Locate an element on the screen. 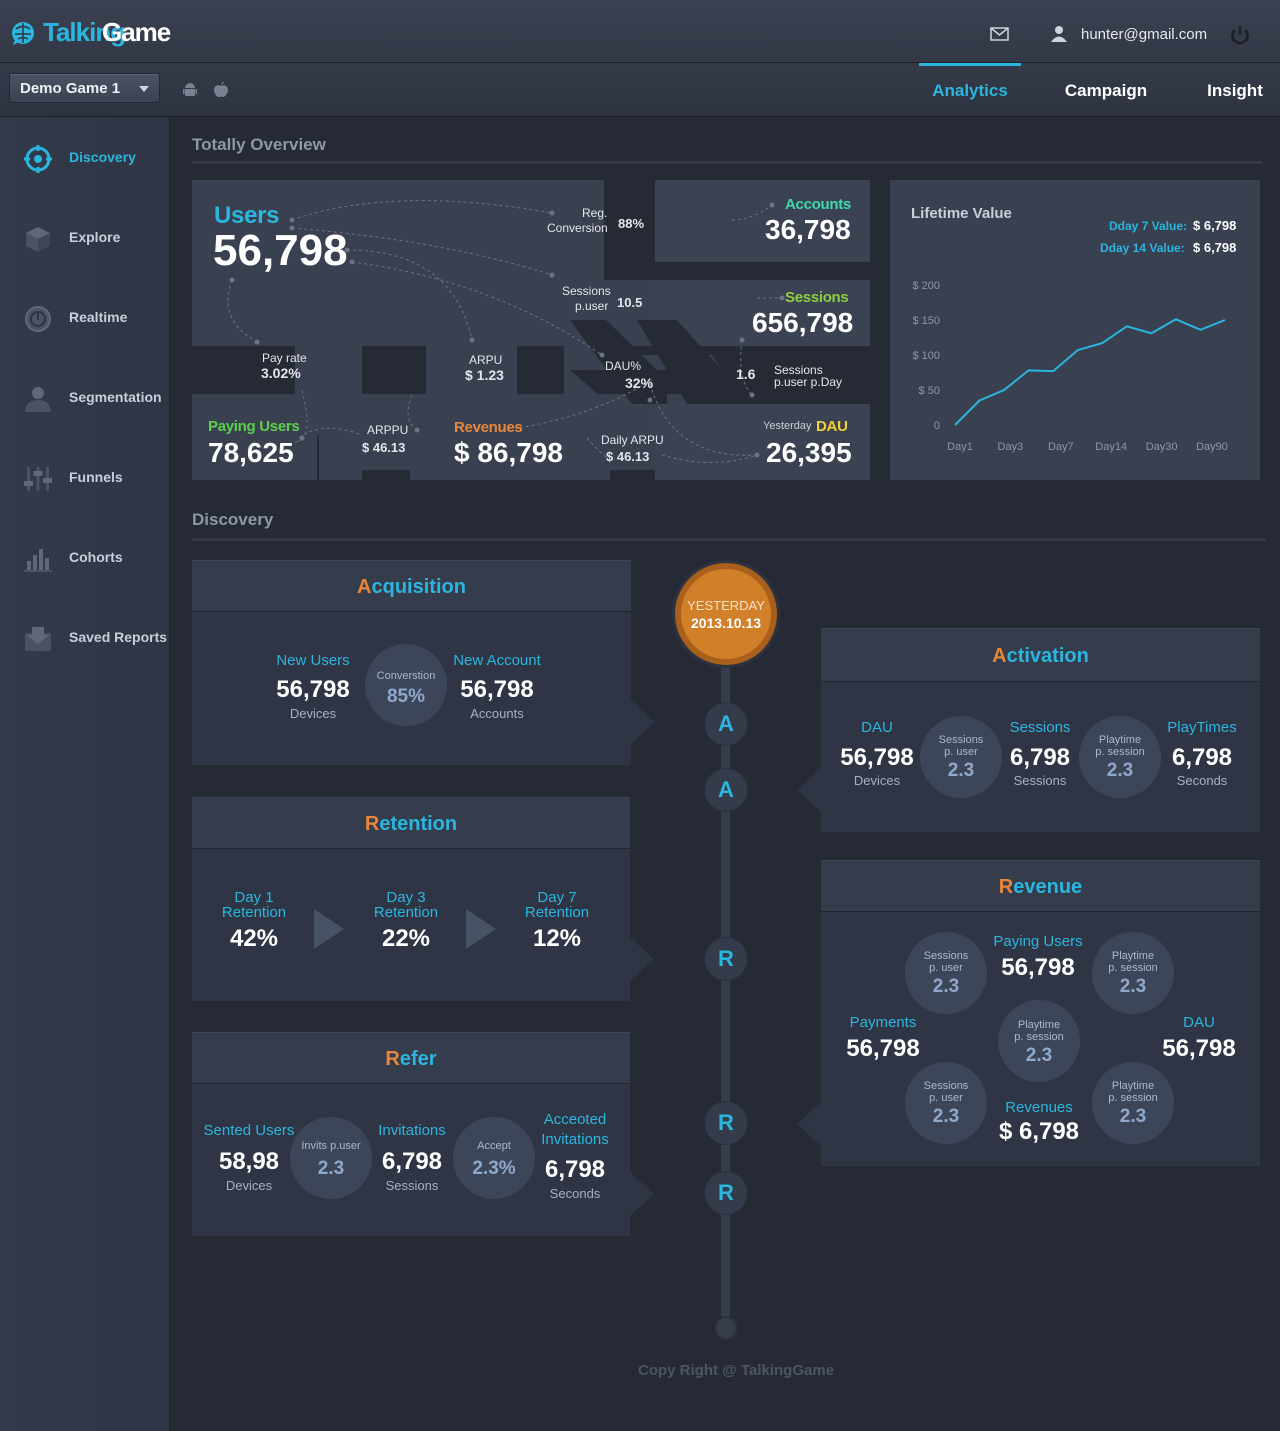 The image size is (1280, 1431). new-account-label: New Account is located at coordinates (497, 660).